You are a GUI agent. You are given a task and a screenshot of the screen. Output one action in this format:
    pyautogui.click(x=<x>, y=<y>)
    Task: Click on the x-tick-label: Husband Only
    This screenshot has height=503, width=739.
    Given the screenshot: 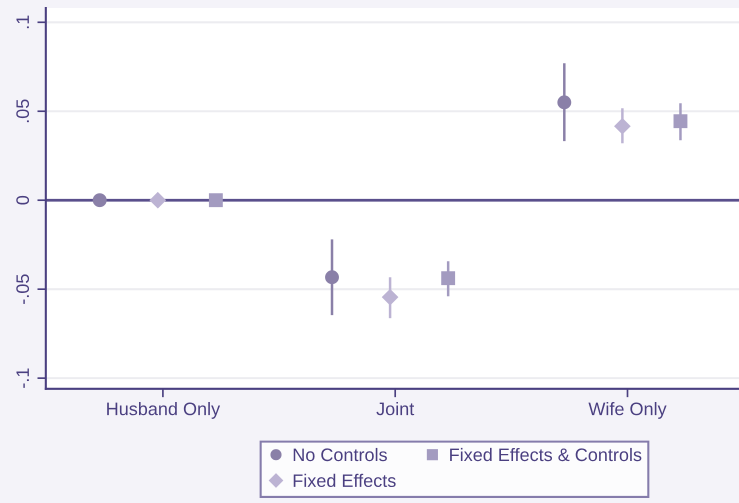 What is the action you would take?
    pyautogui.click(x=163, y=410)
    